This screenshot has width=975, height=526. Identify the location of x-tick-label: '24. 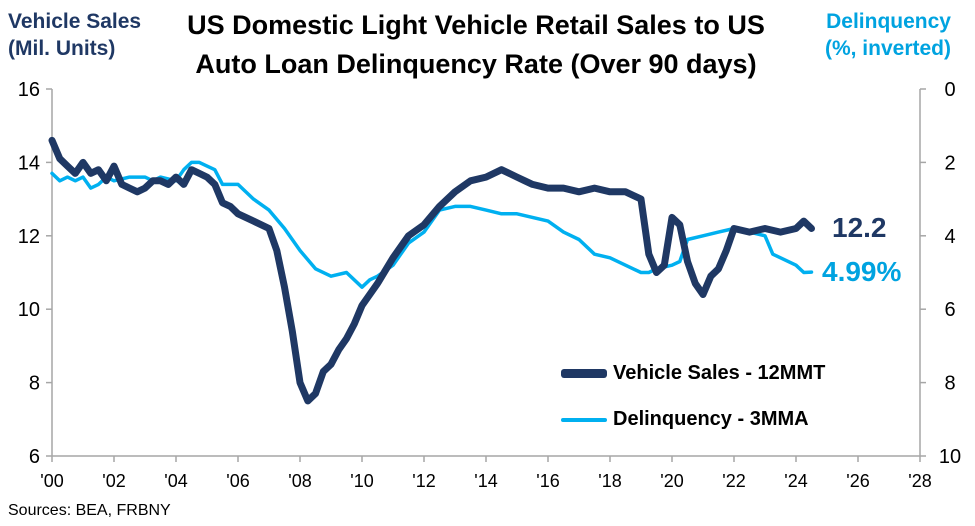
(795, 481).